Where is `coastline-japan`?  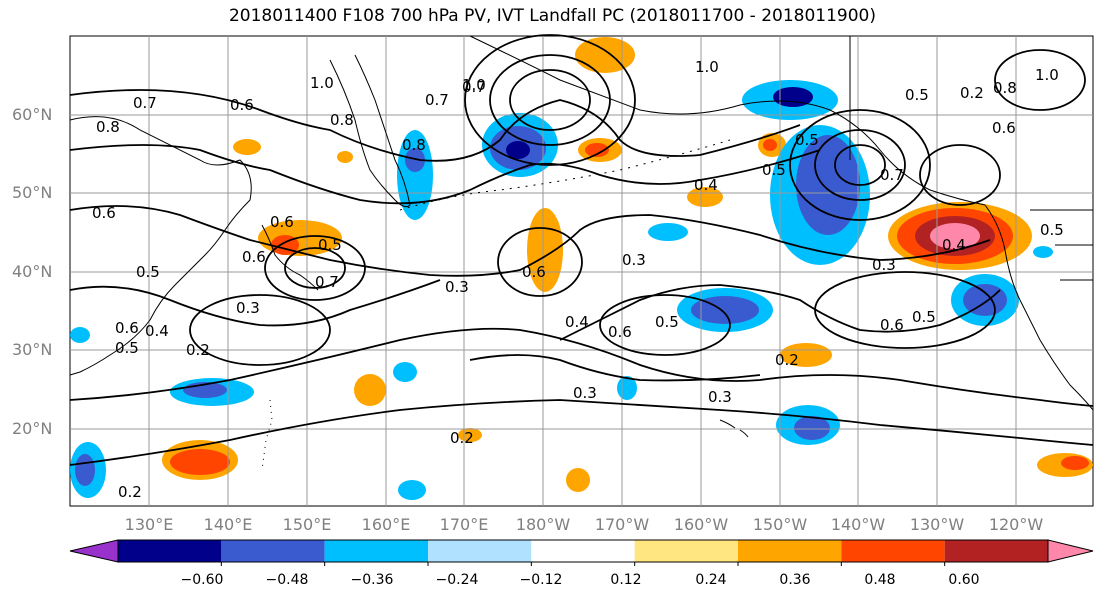
coastline-japan is located at coordinates (290, 257).